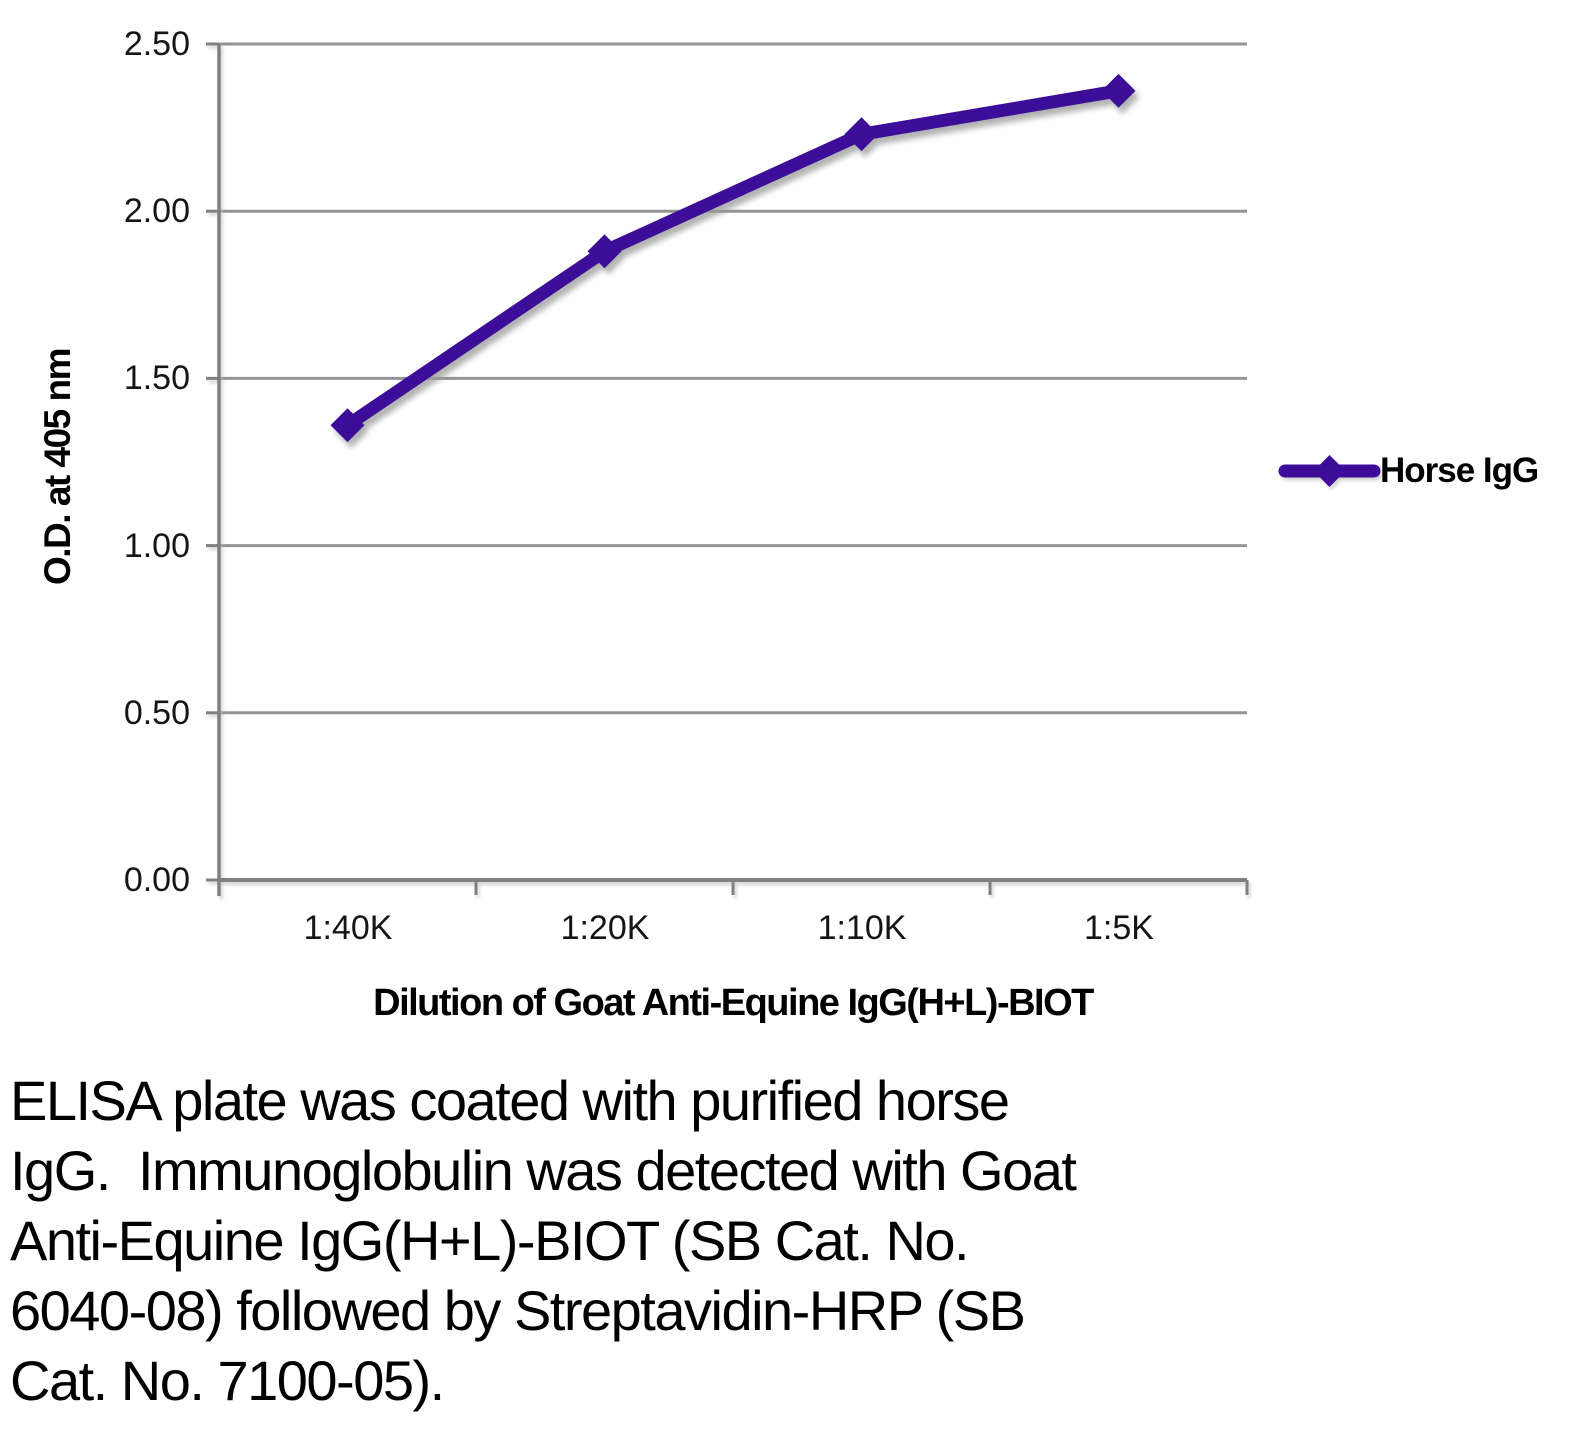 Image resolution: width=1582 pixels, height=1434 pixels. Describe the element at coordinates (156, 880) in the screenshot. I see `y-tick-label: 0.00` at that location.